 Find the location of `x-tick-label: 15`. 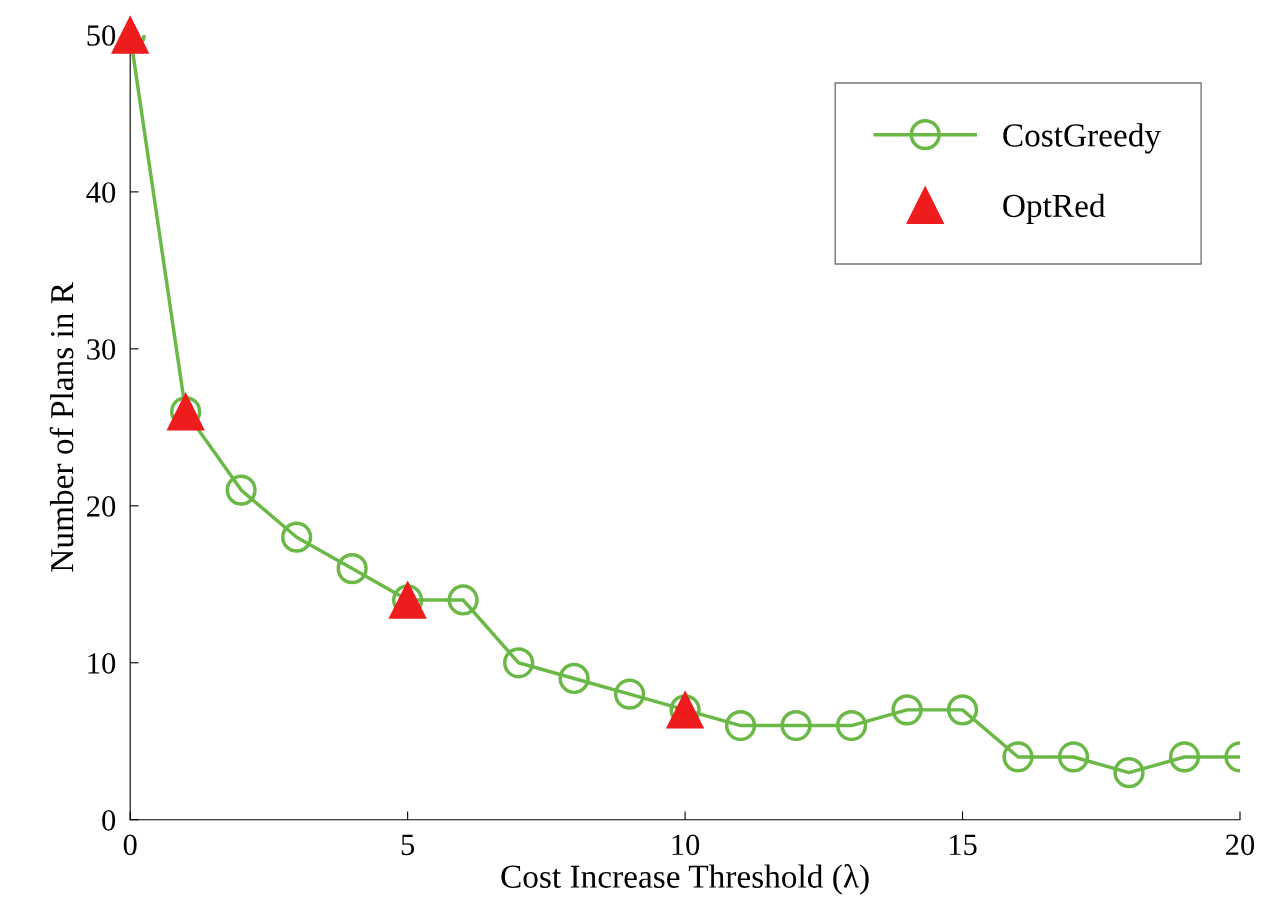

x-tick-label: 15 is located at coordinates (963, 845).